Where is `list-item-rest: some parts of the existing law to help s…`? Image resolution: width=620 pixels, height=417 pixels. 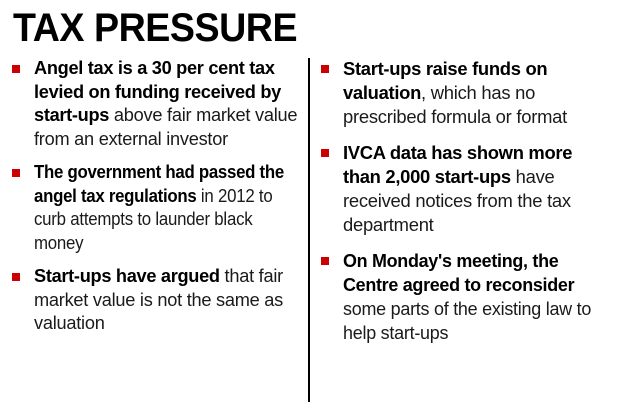 list-item-rest: some parts of the existing law to help s… is located at coordinates (467, 320).